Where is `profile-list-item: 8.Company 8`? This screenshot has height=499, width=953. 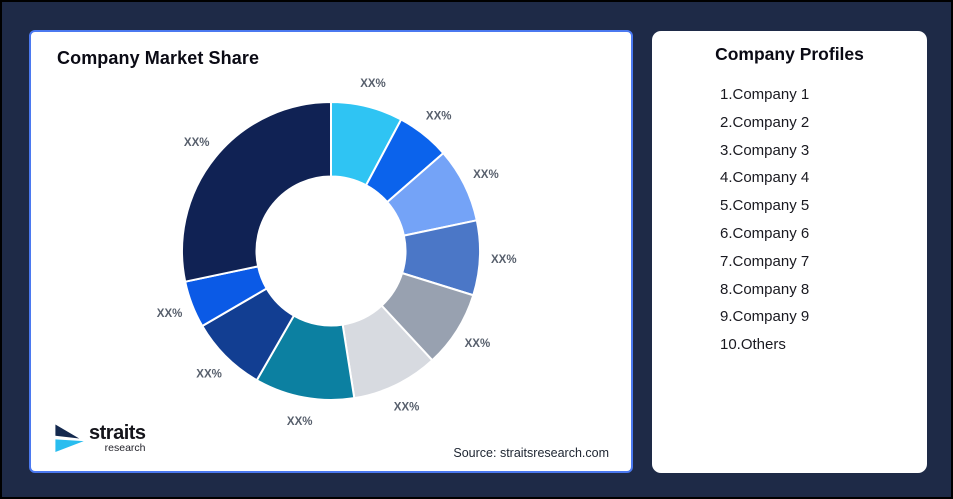
profile-list-item: 8.Company 8 is located at coordinates (765, 289).